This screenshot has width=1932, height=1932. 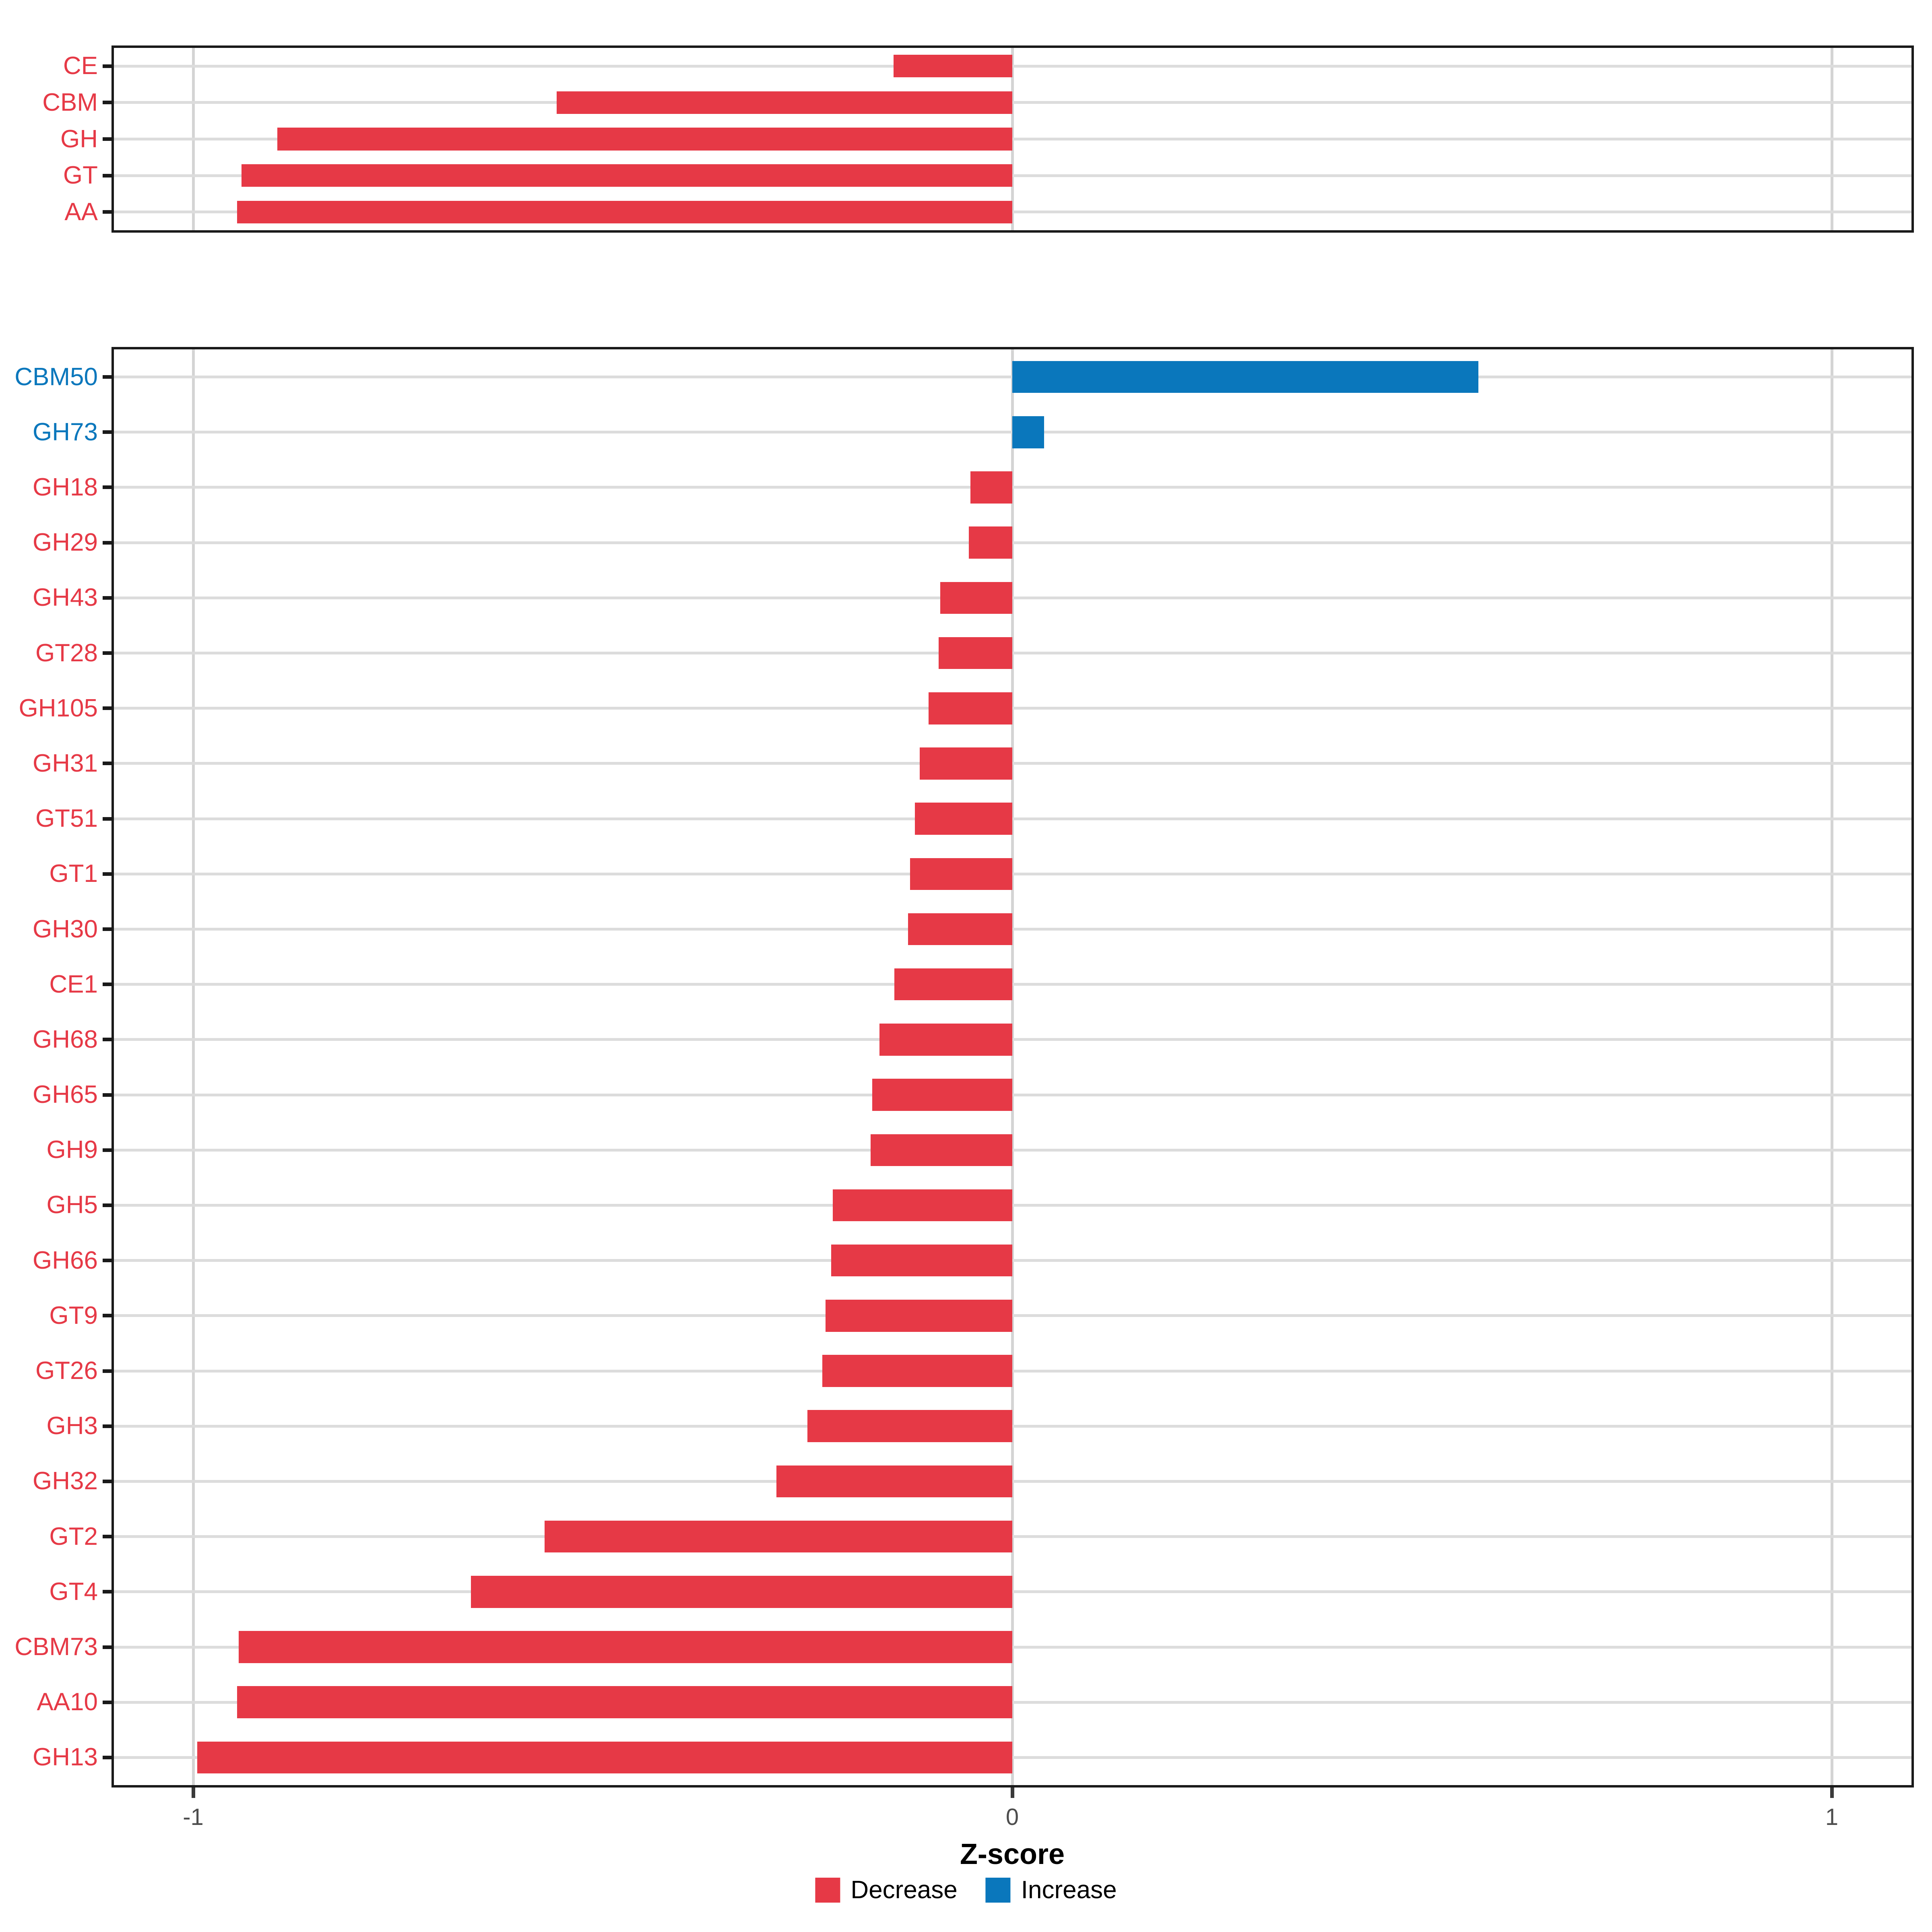 I want to click on bar-GH5, so click(x=923, y=1205).